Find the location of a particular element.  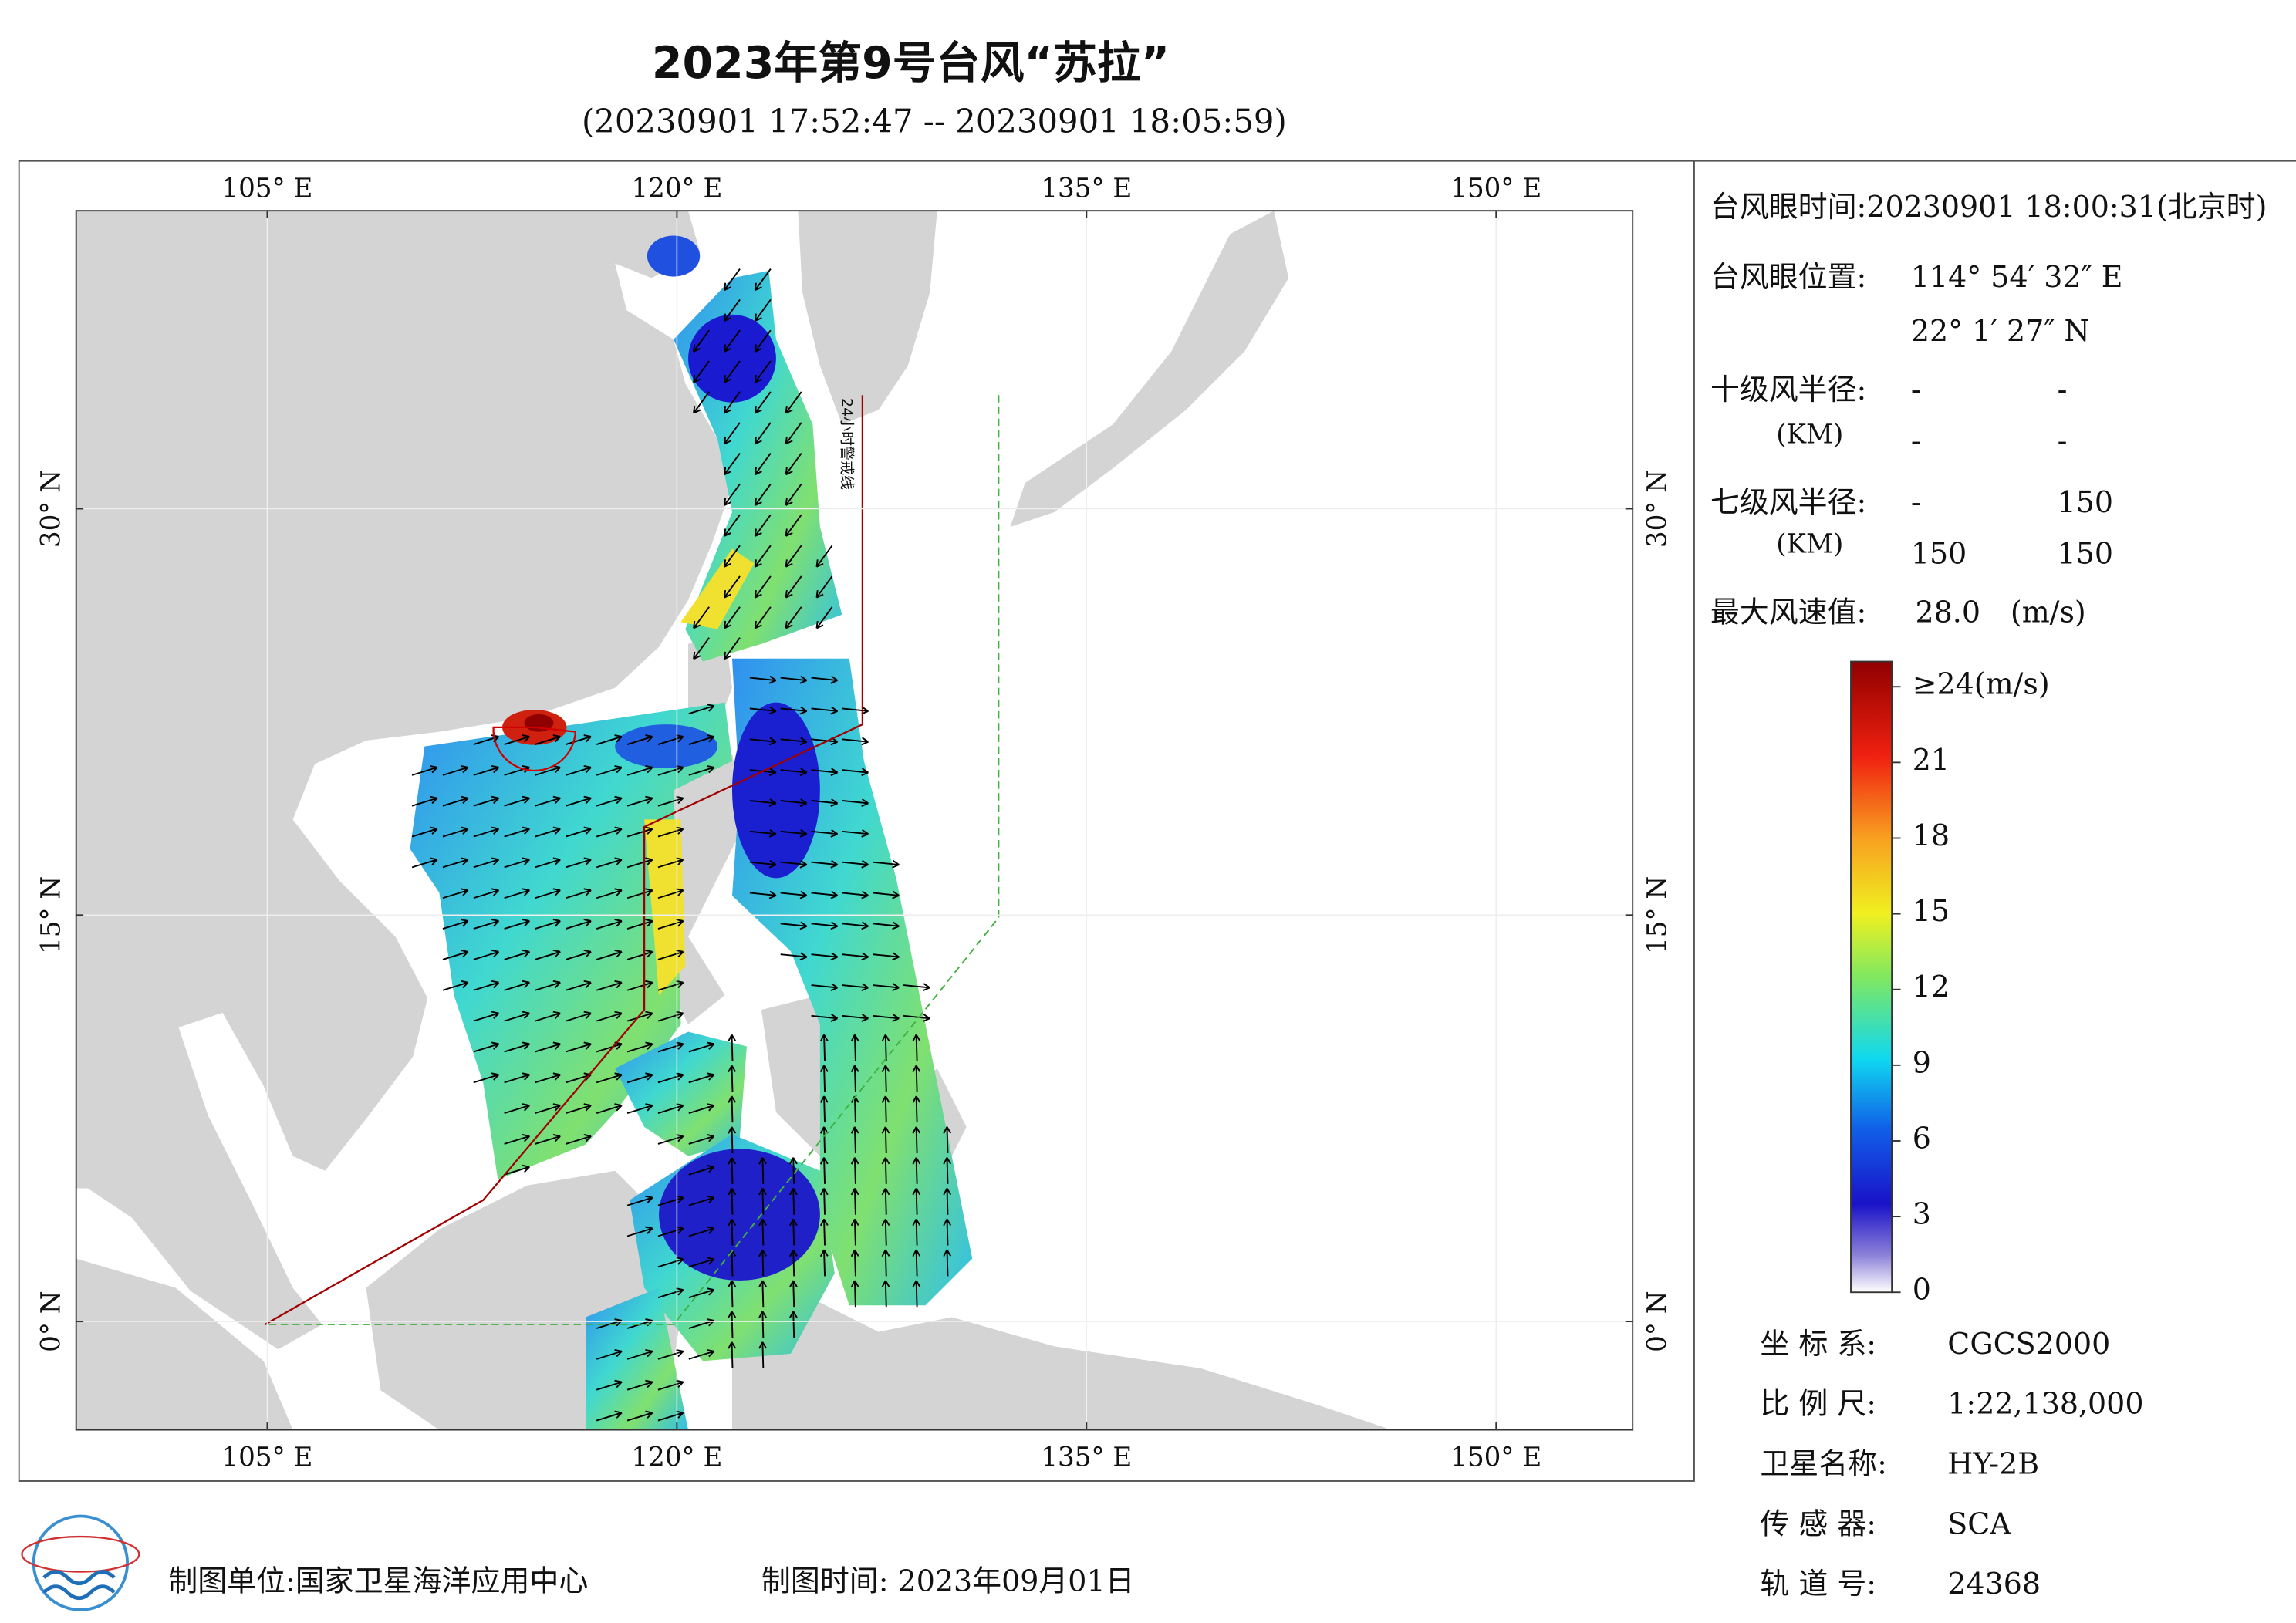

meta-label: 轨 道 号: is located at coordinates (1818, 1584).